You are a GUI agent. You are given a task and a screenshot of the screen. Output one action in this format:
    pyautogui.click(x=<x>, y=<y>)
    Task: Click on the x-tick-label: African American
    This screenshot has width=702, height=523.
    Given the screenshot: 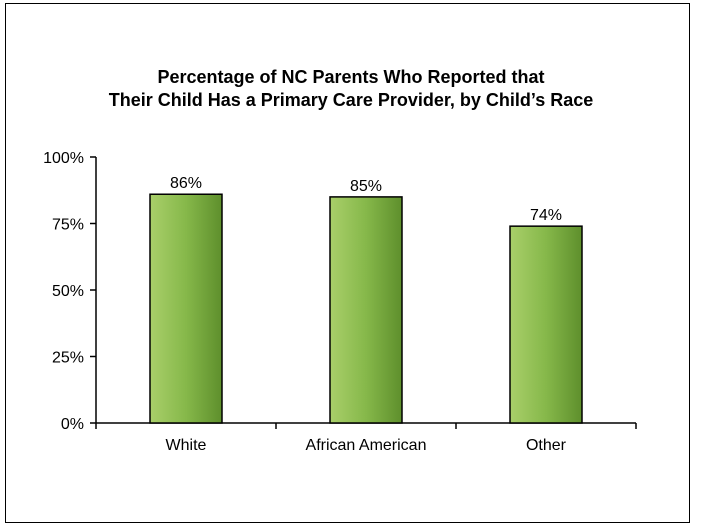 What is the action you would take?
    pyautogui.click(x=366, y=445)
    